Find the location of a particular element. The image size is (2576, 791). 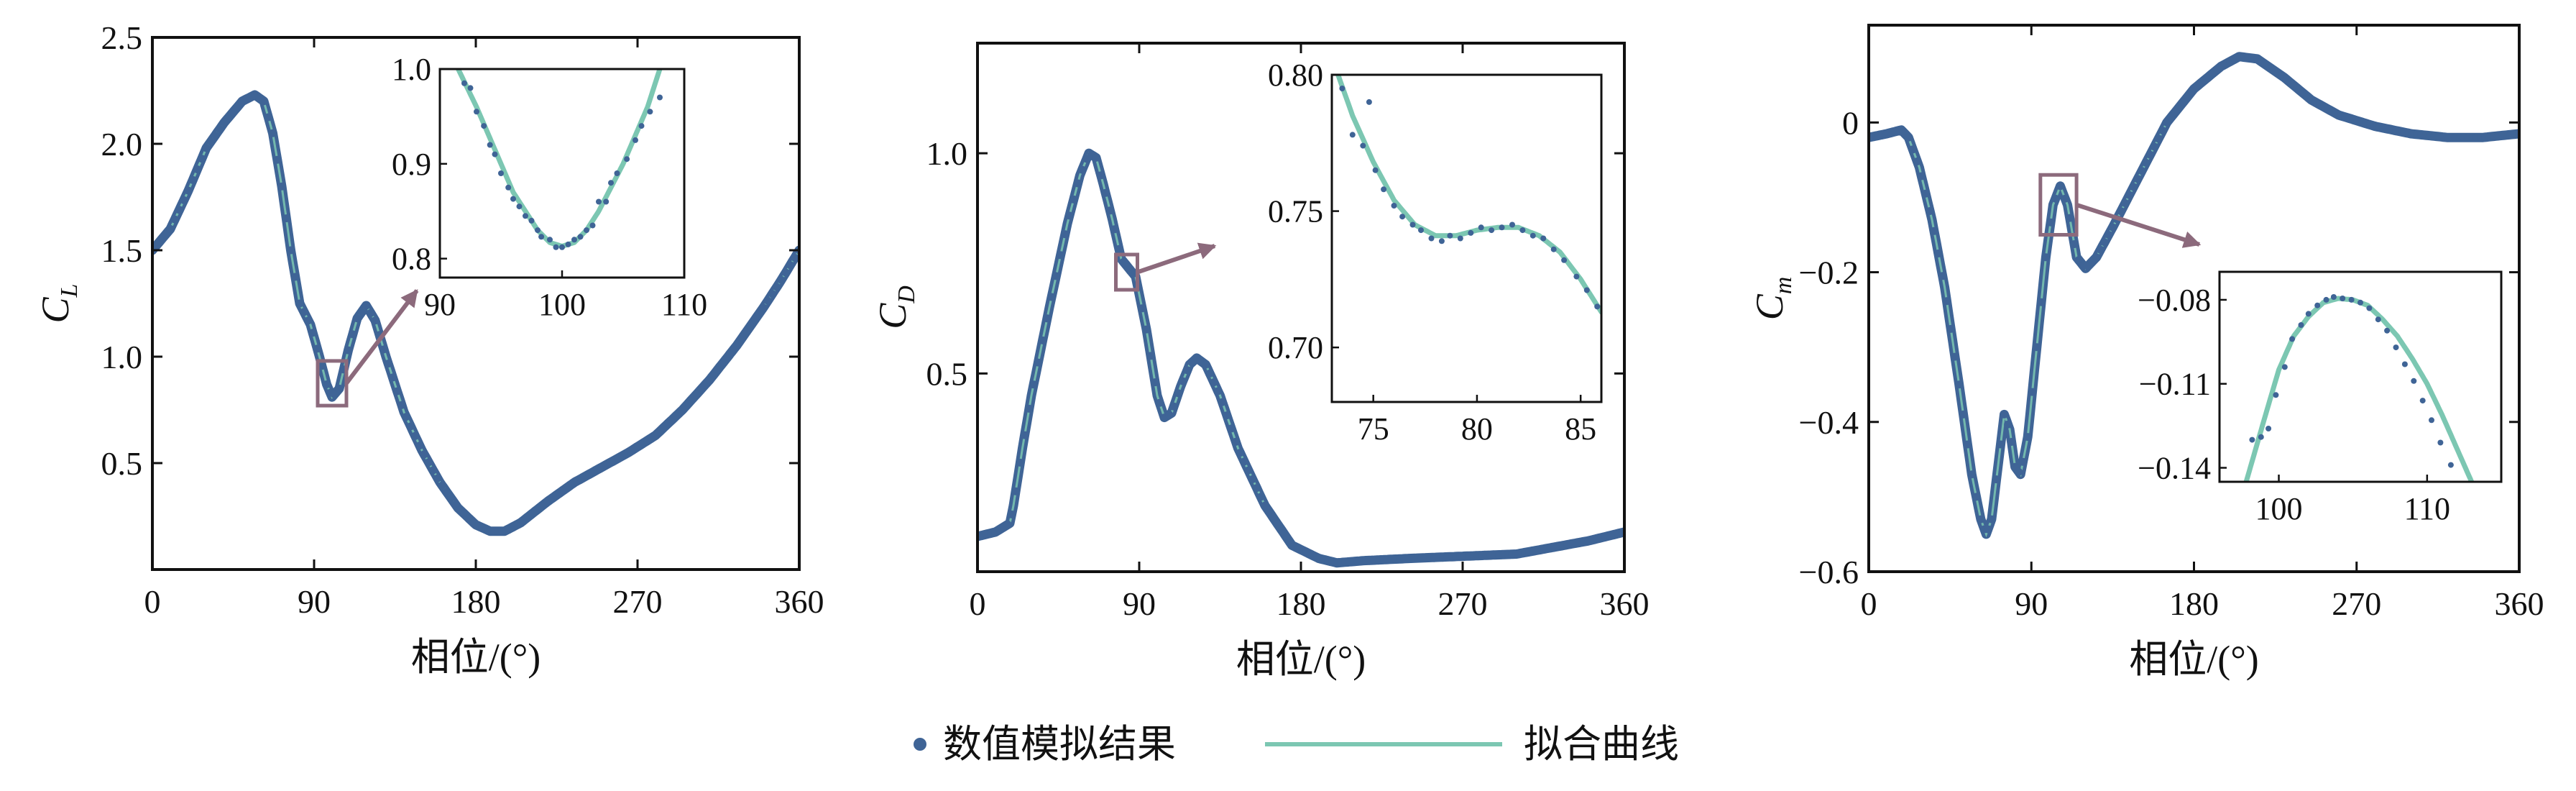

inset-y-tick-label: 0.70 is located at coordinates (1295, 348).